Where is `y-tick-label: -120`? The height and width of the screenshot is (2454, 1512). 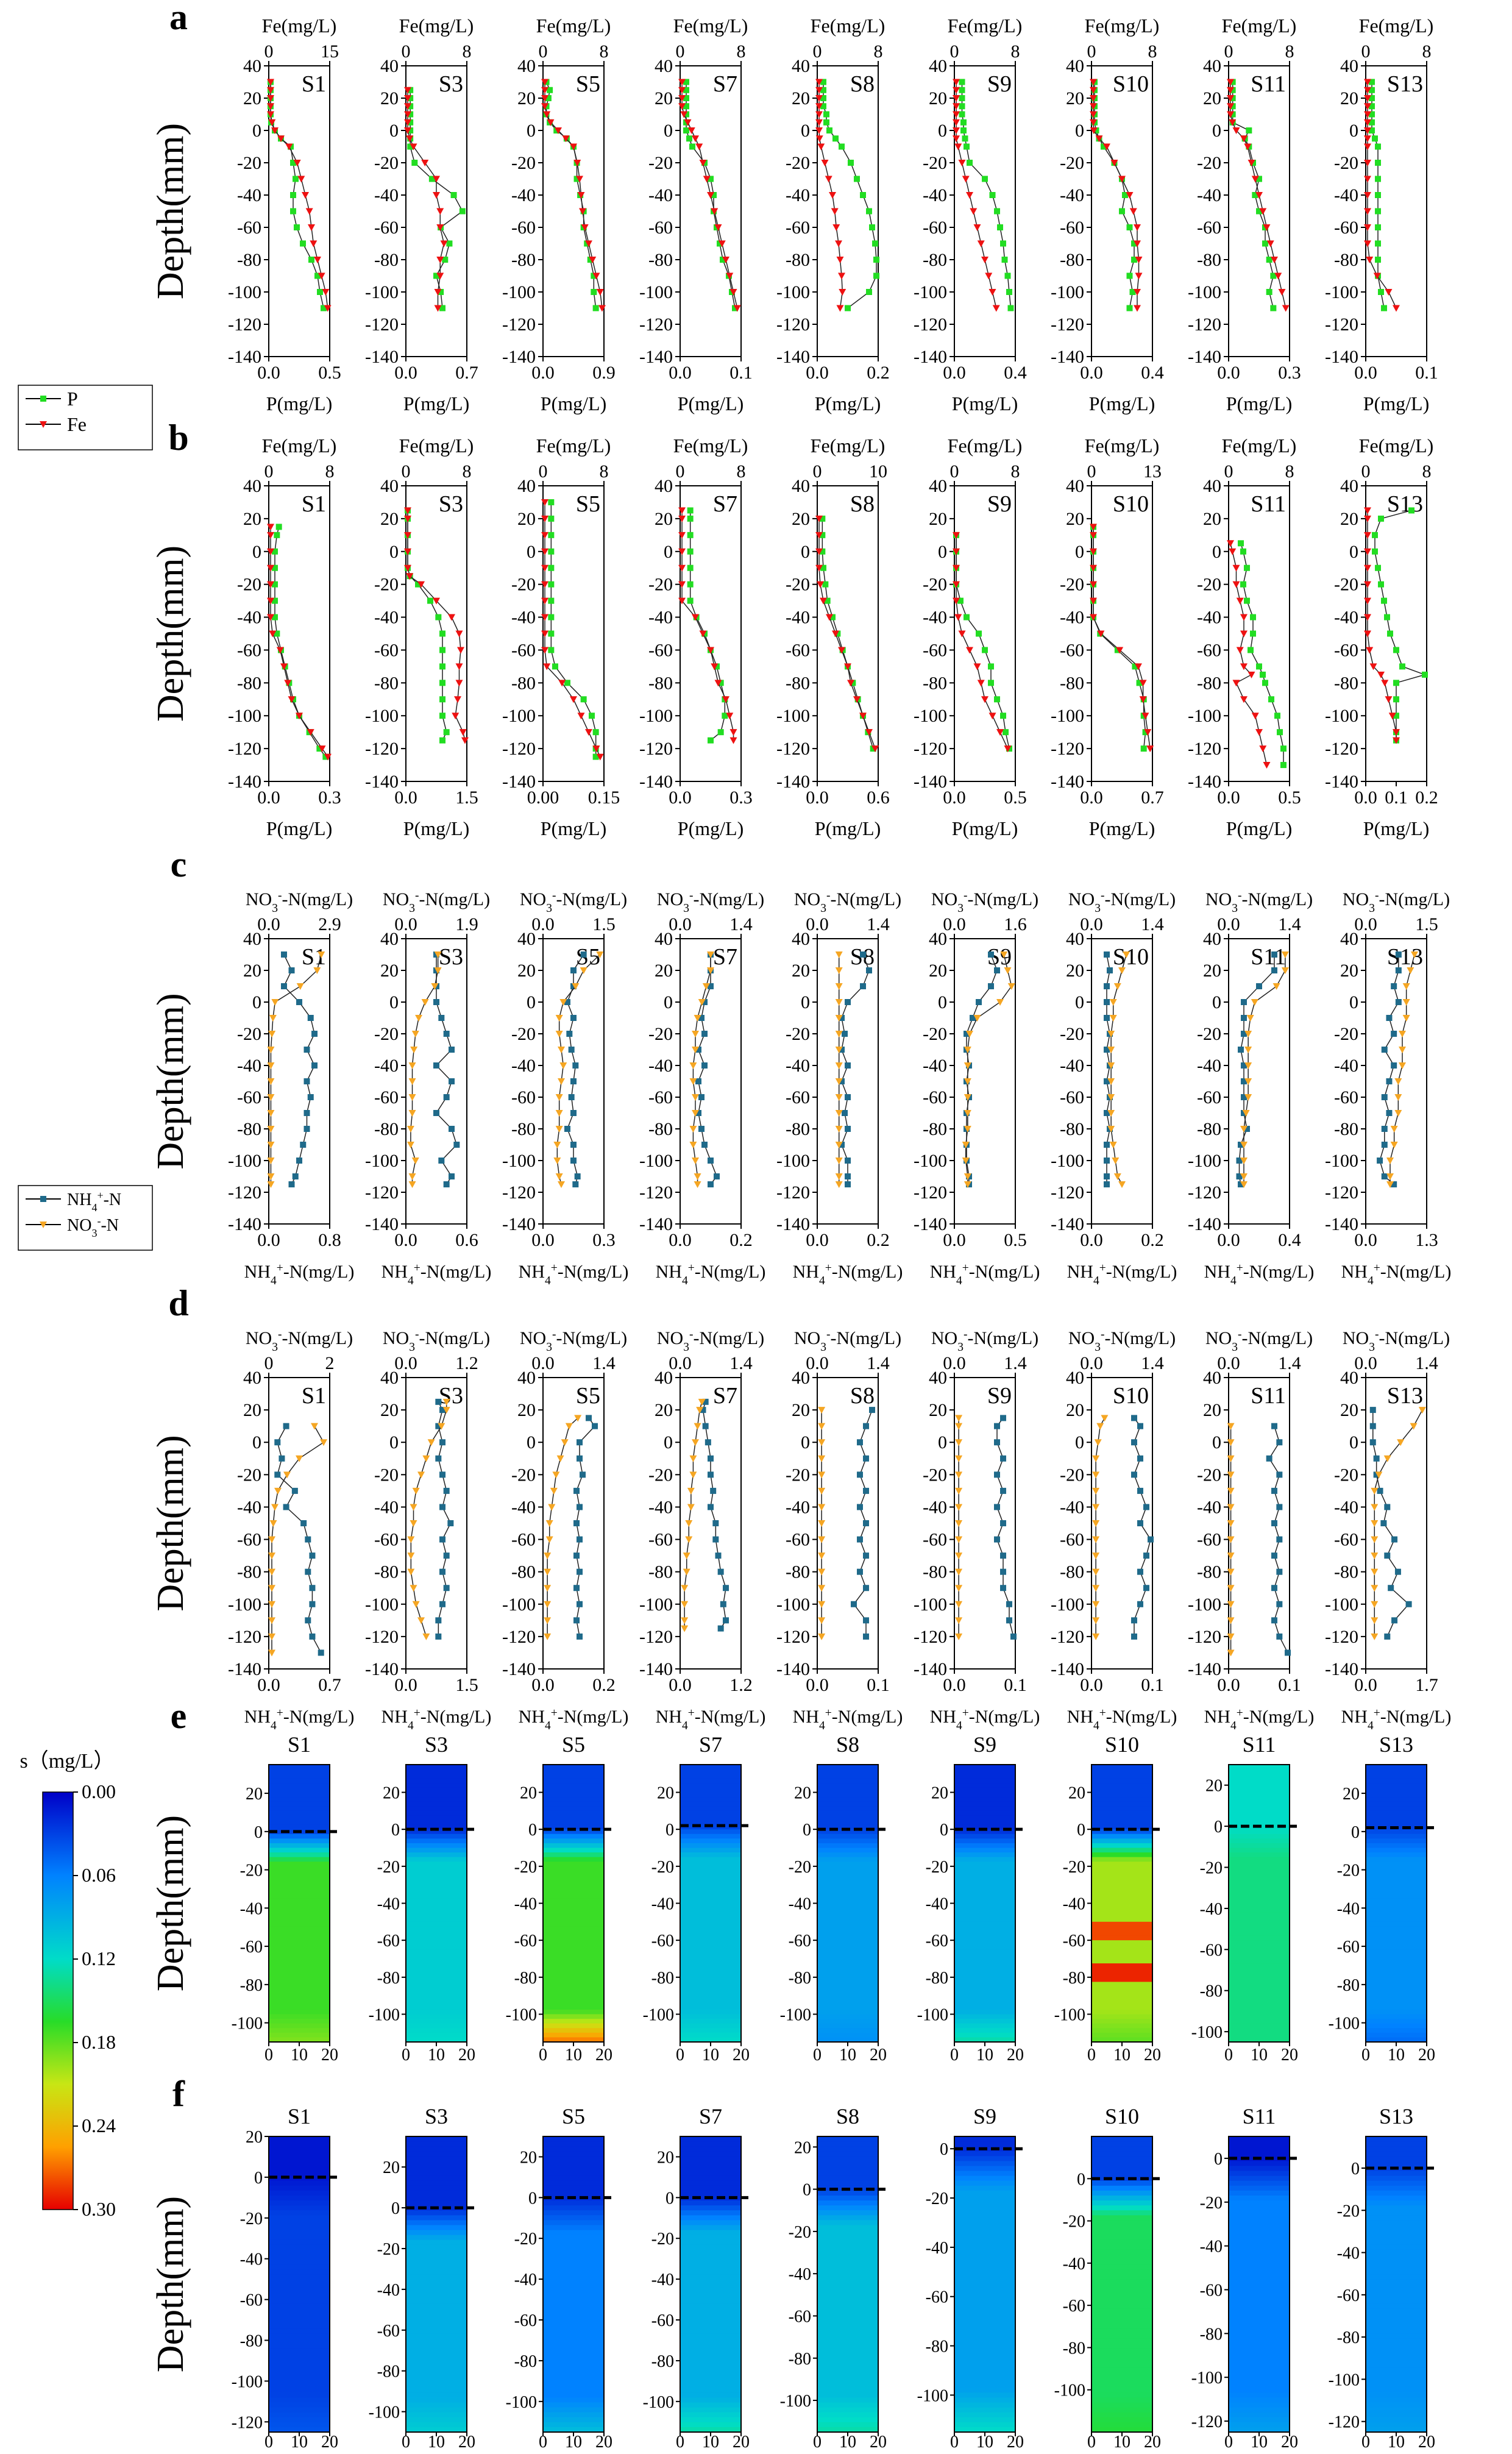 y-tick-label: -120 is located at coordinates (1204, 1637).